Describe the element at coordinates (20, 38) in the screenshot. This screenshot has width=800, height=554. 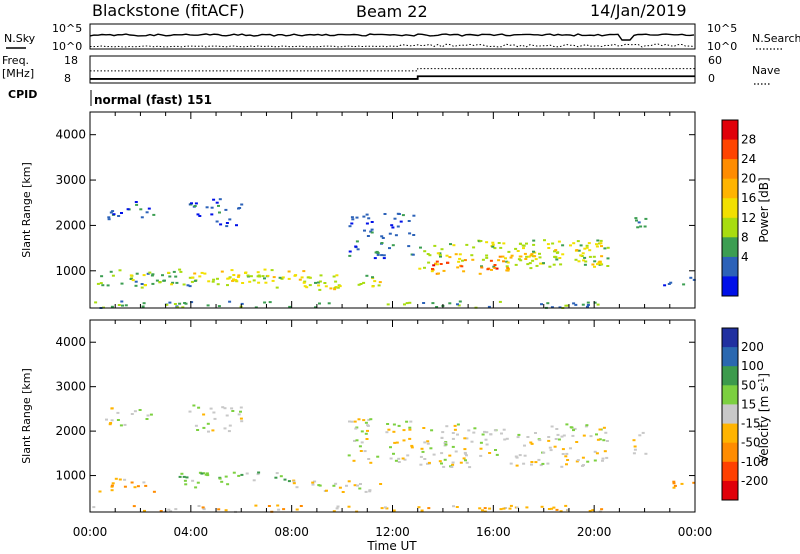
I see `nsky-label: N.Sky` at that location.